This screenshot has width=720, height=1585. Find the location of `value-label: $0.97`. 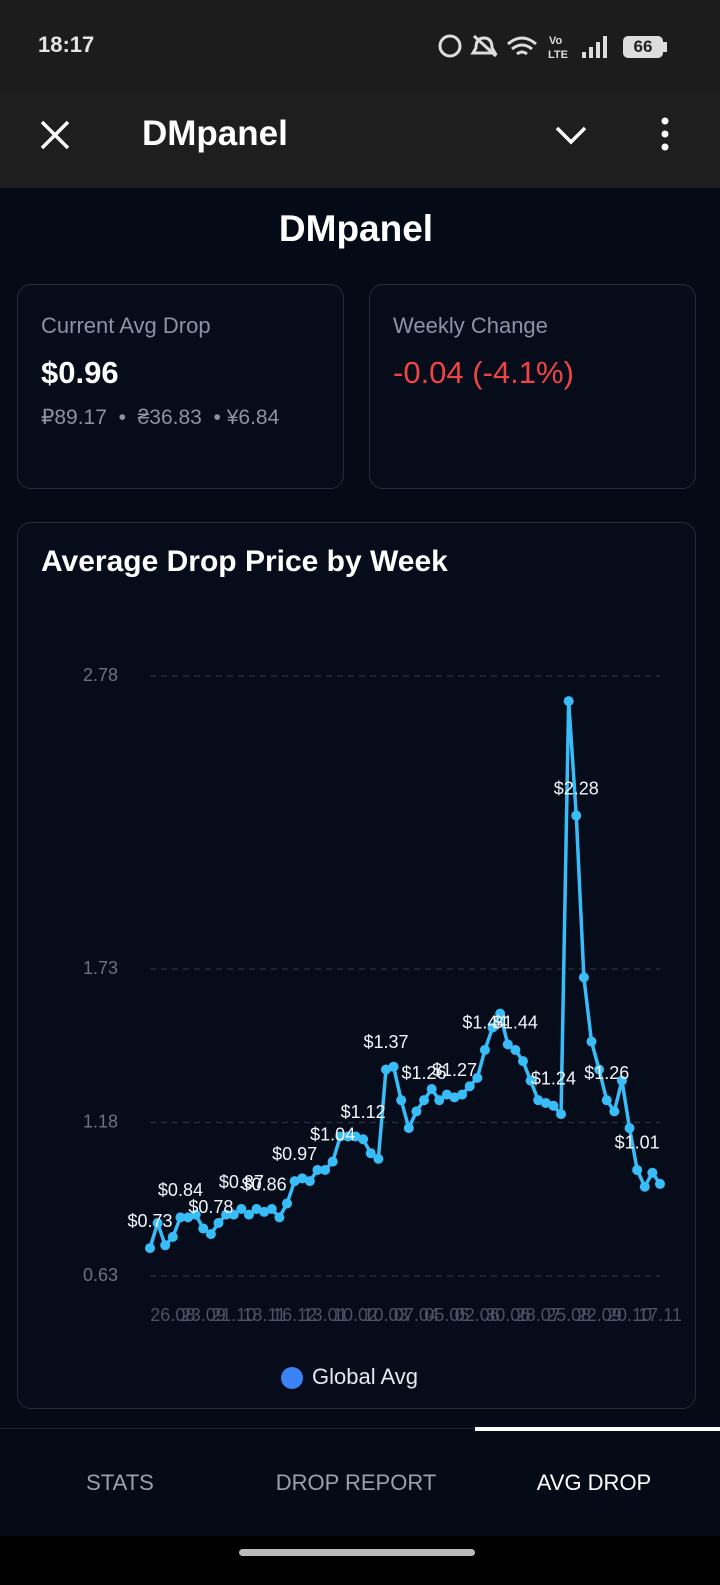

value-label: $0.97 is located at coordinates (294, 1154).